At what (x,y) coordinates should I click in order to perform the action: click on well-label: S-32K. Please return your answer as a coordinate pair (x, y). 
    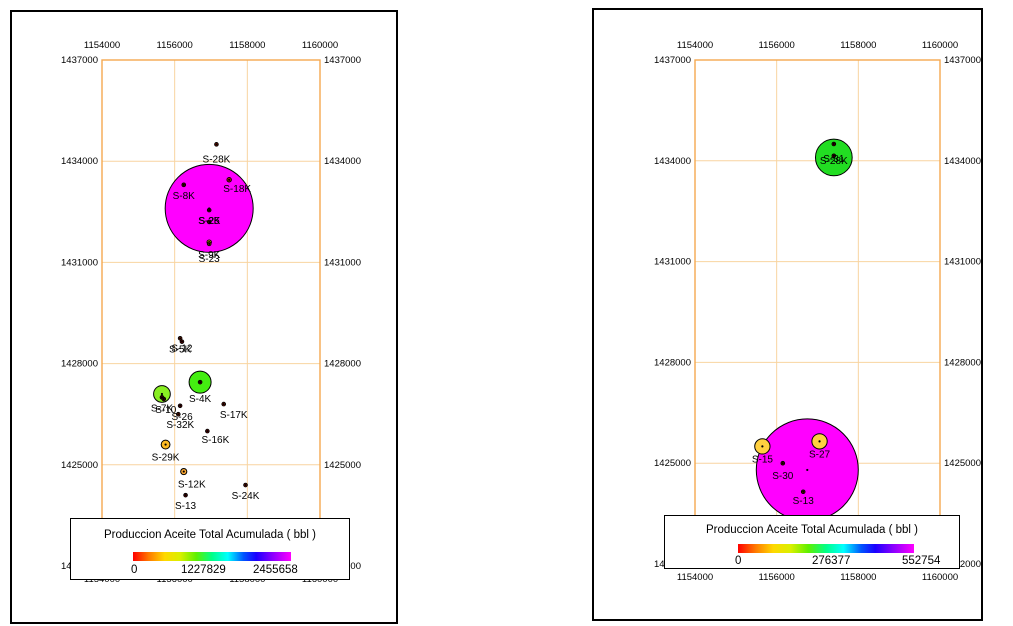
    Looking at the image, I should click on (180, 425).